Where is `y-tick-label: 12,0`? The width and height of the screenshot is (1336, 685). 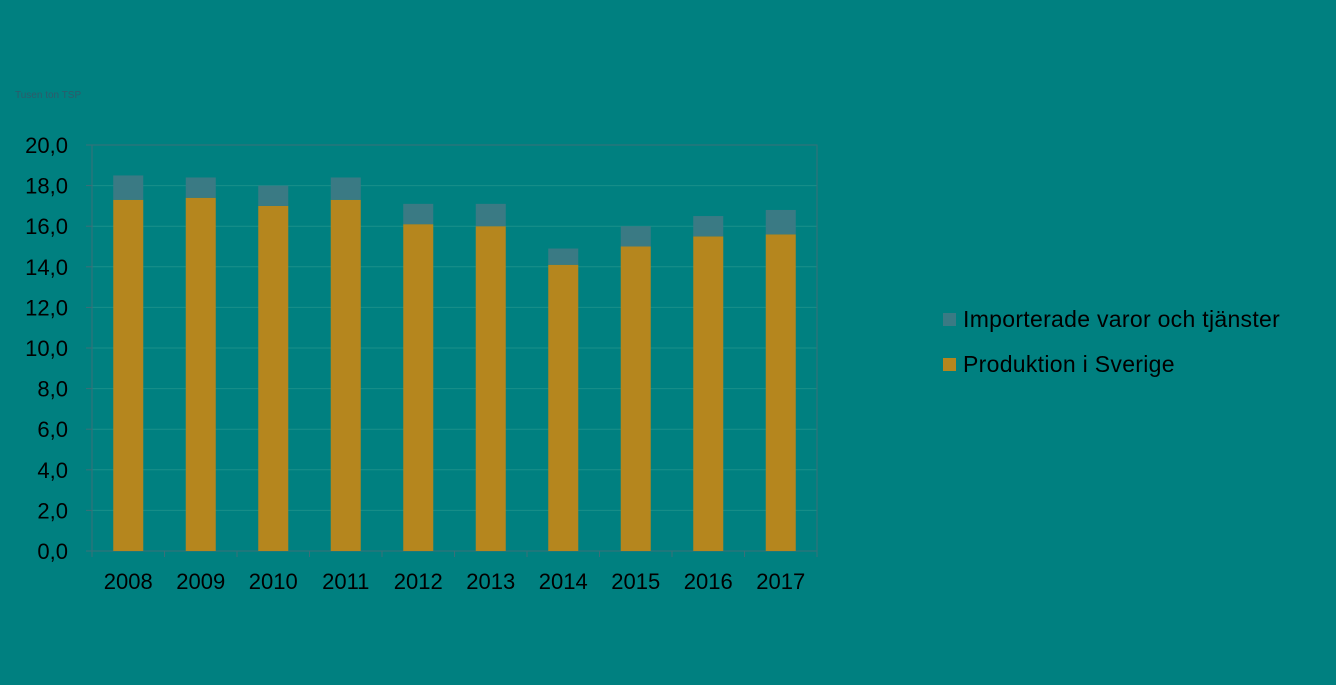
y-tick-label: 12,0 is located at coordinates (46, 307).